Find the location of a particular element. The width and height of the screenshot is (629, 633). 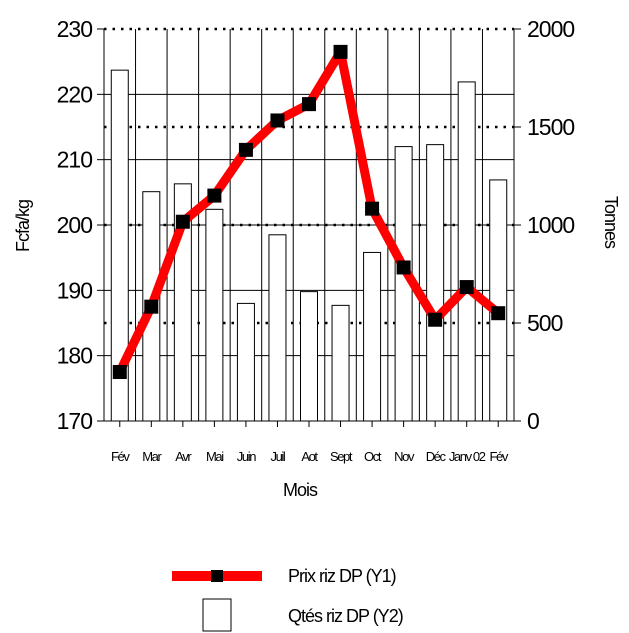

y2-tick-label: 500 is located at coordinates (545, 323).